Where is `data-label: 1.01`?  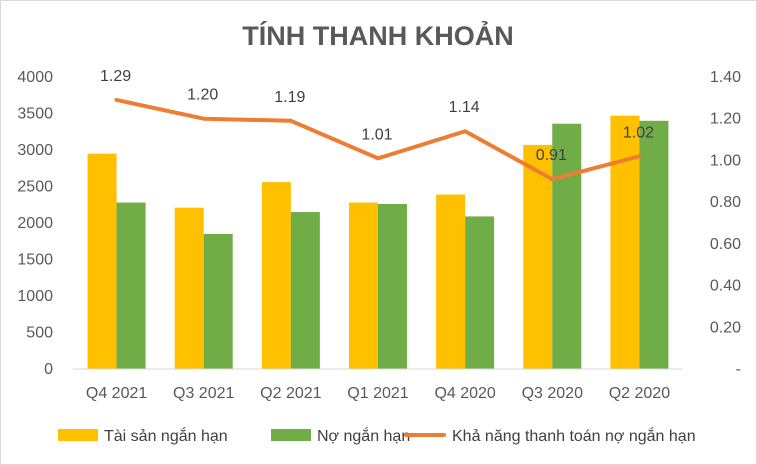
data-label: 1.01 is located at coordinates (376, 134).